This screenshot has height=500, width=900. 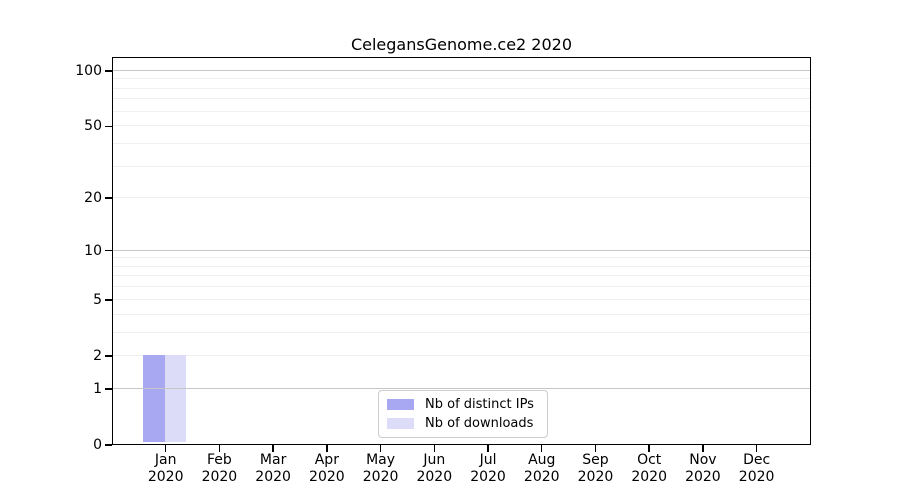 I want to click on bar-downloads-jan, so click(x=175, y=399).